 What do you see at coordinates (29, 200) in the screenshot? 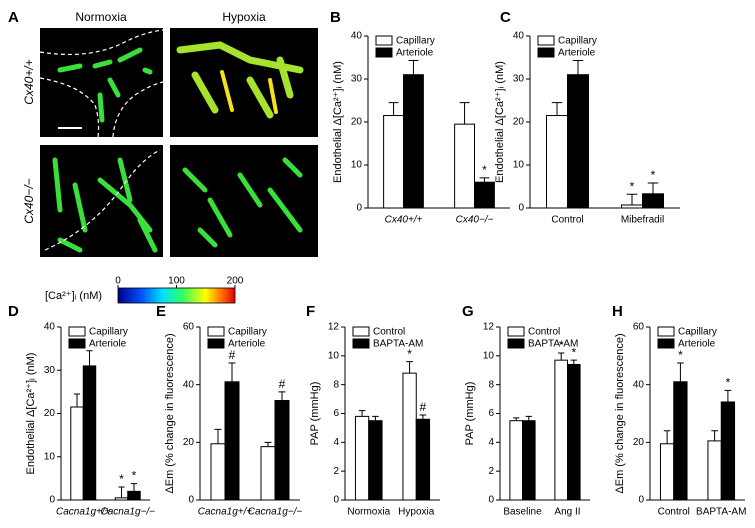
I see `row-label: Cx40−/−` at bounding box center [29, 200].